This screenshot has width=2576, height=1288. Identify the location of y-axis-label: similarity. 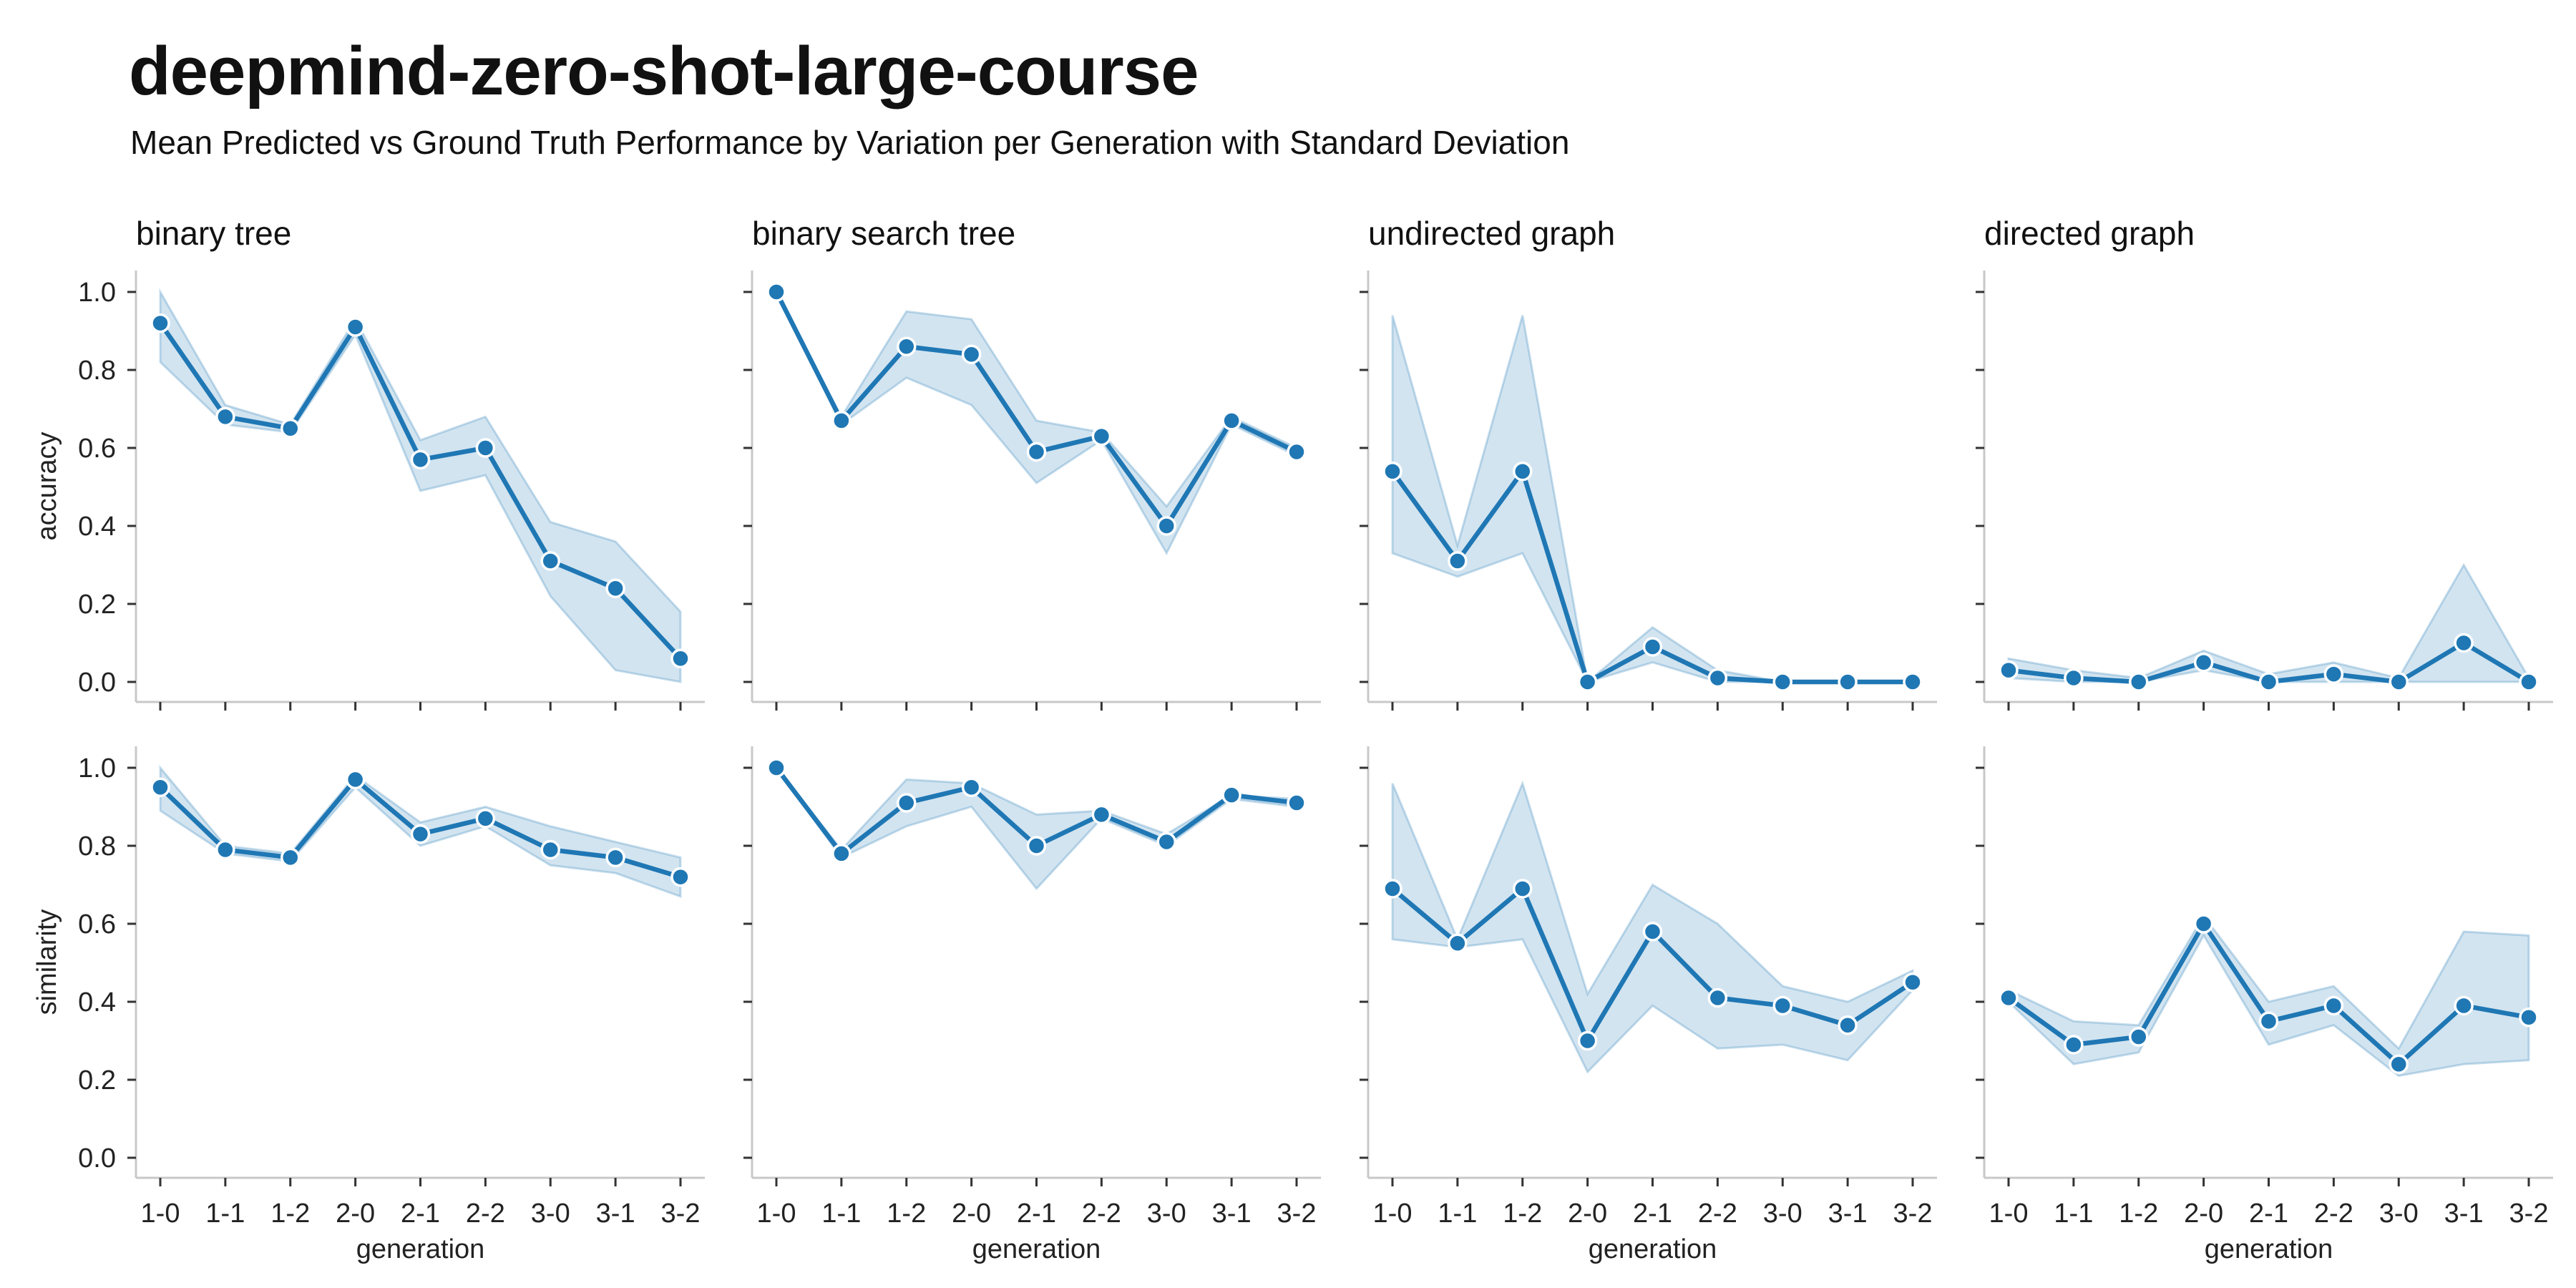
(47, 962).